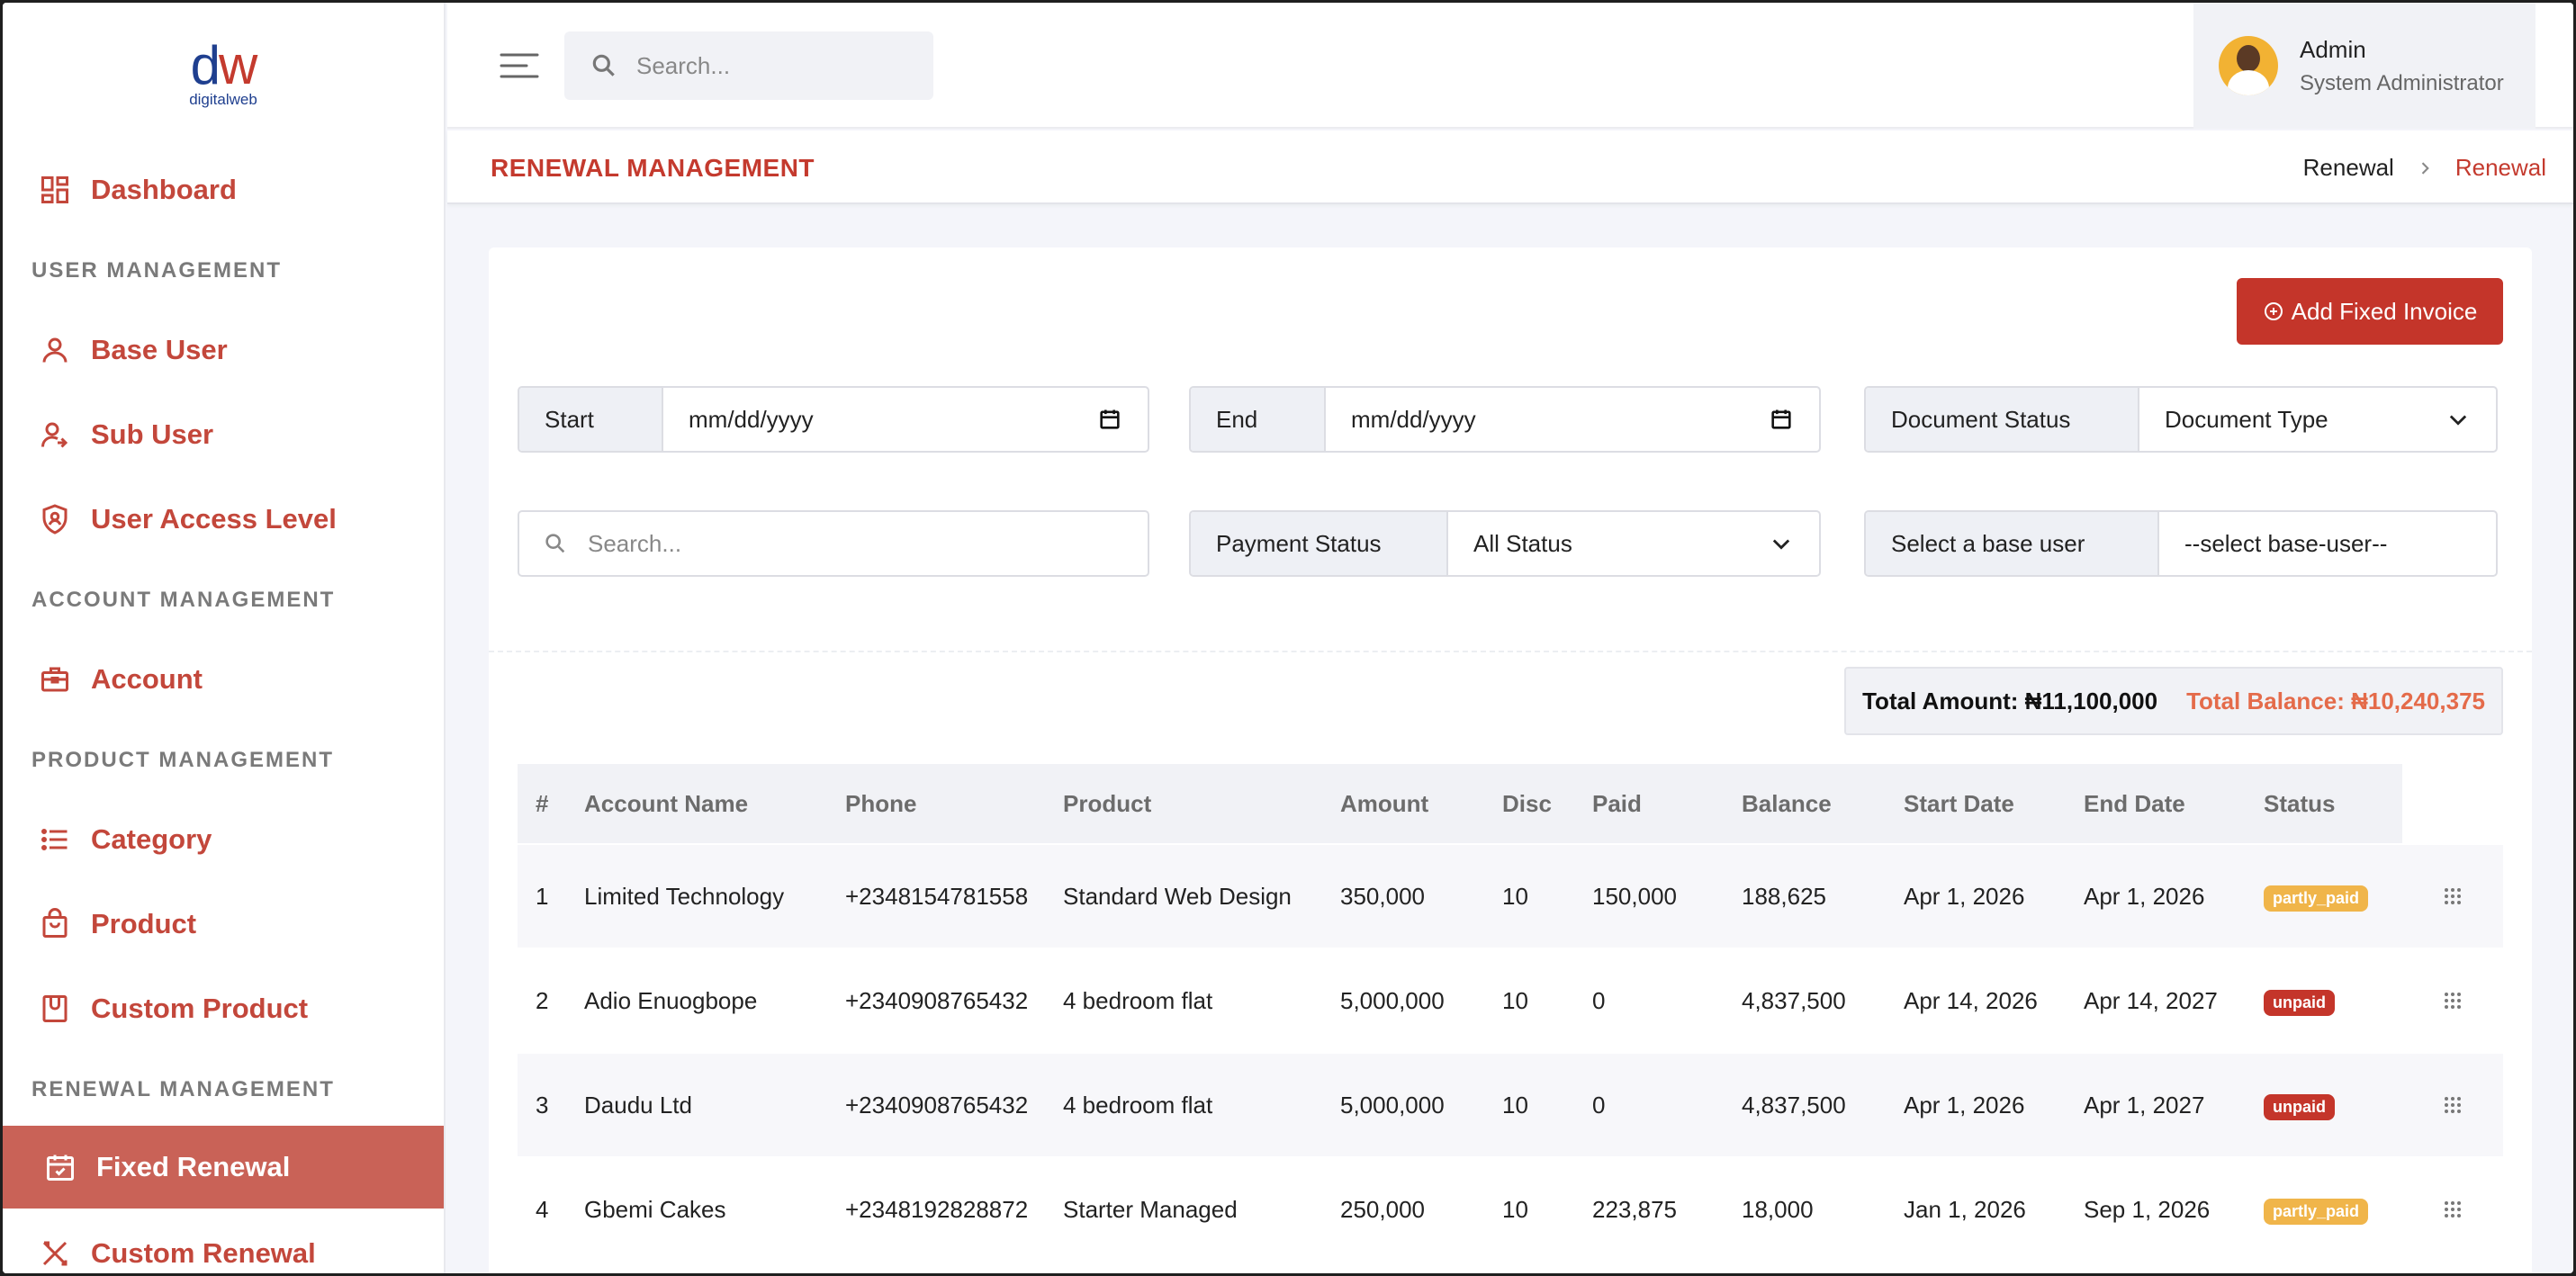 This screenshot has height=1276, width=2576. Describe the element at coordinates (1965, 1209) in the screenshot. I see `cell-start-date: Jan 1, 2026` at that location.